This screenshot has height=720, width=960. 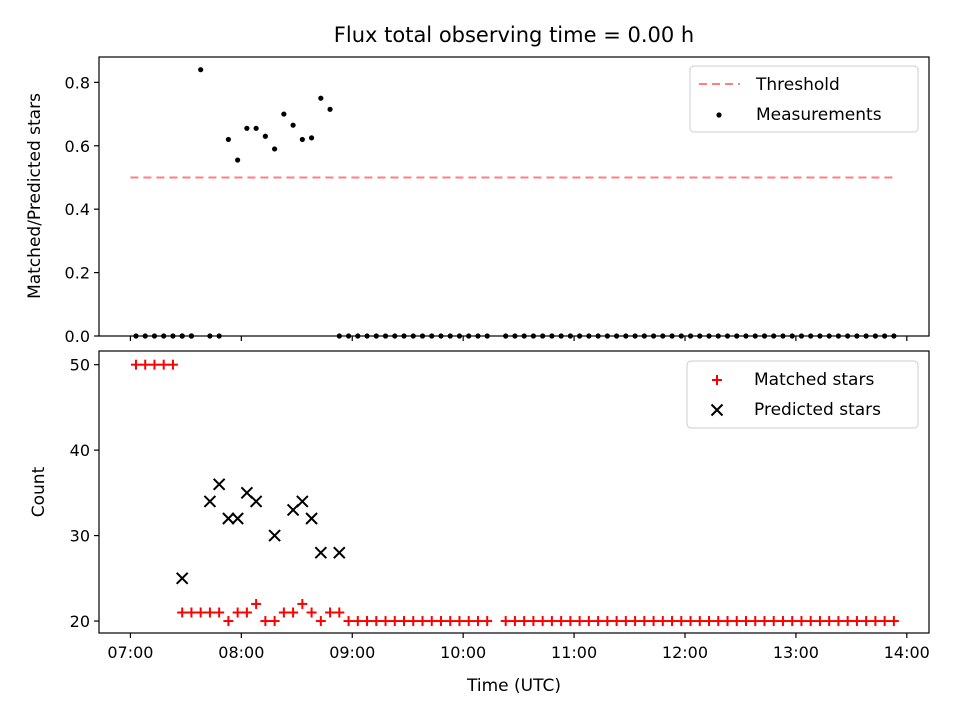 I want to click on bottom-x-tick-label: 11:00, so click(x=574, y=652).